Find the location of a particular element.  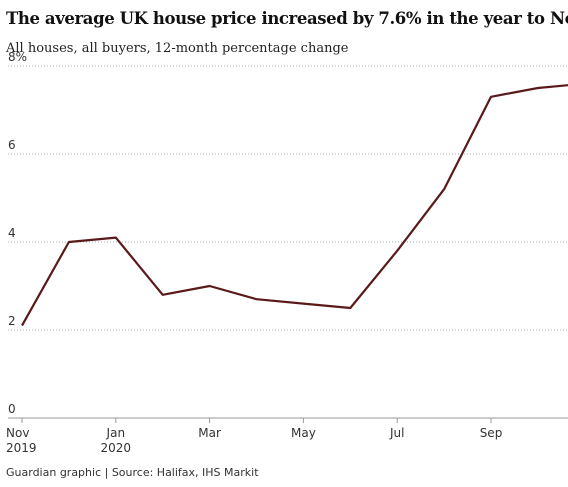

x-tick-label: Mar is located at coordinates (209, 433).